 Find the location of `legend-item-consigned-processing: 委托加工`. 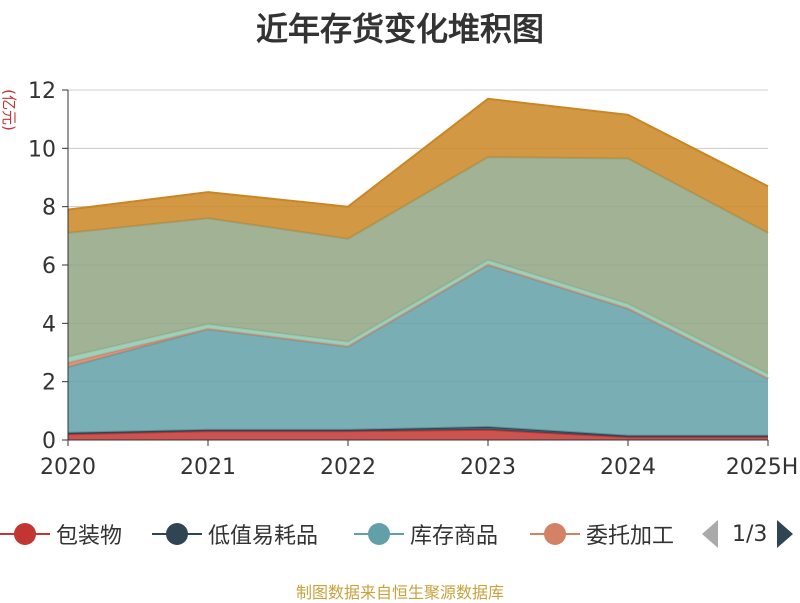

legend-item-consigned-processing: 委托加工 is located at coordinates (602, 534).